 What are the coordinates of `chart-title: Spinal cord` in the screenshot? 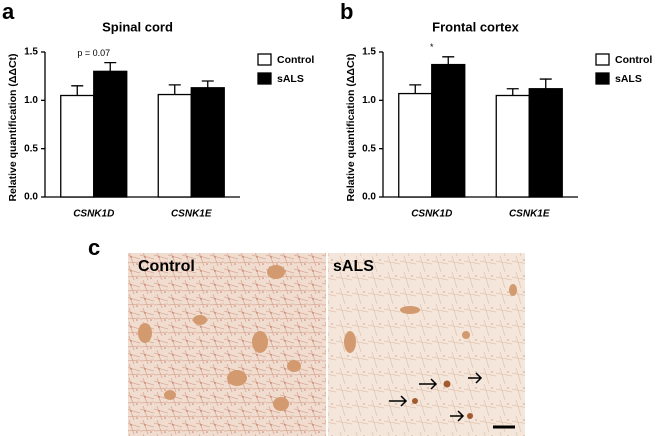 It's located at (137, 26).